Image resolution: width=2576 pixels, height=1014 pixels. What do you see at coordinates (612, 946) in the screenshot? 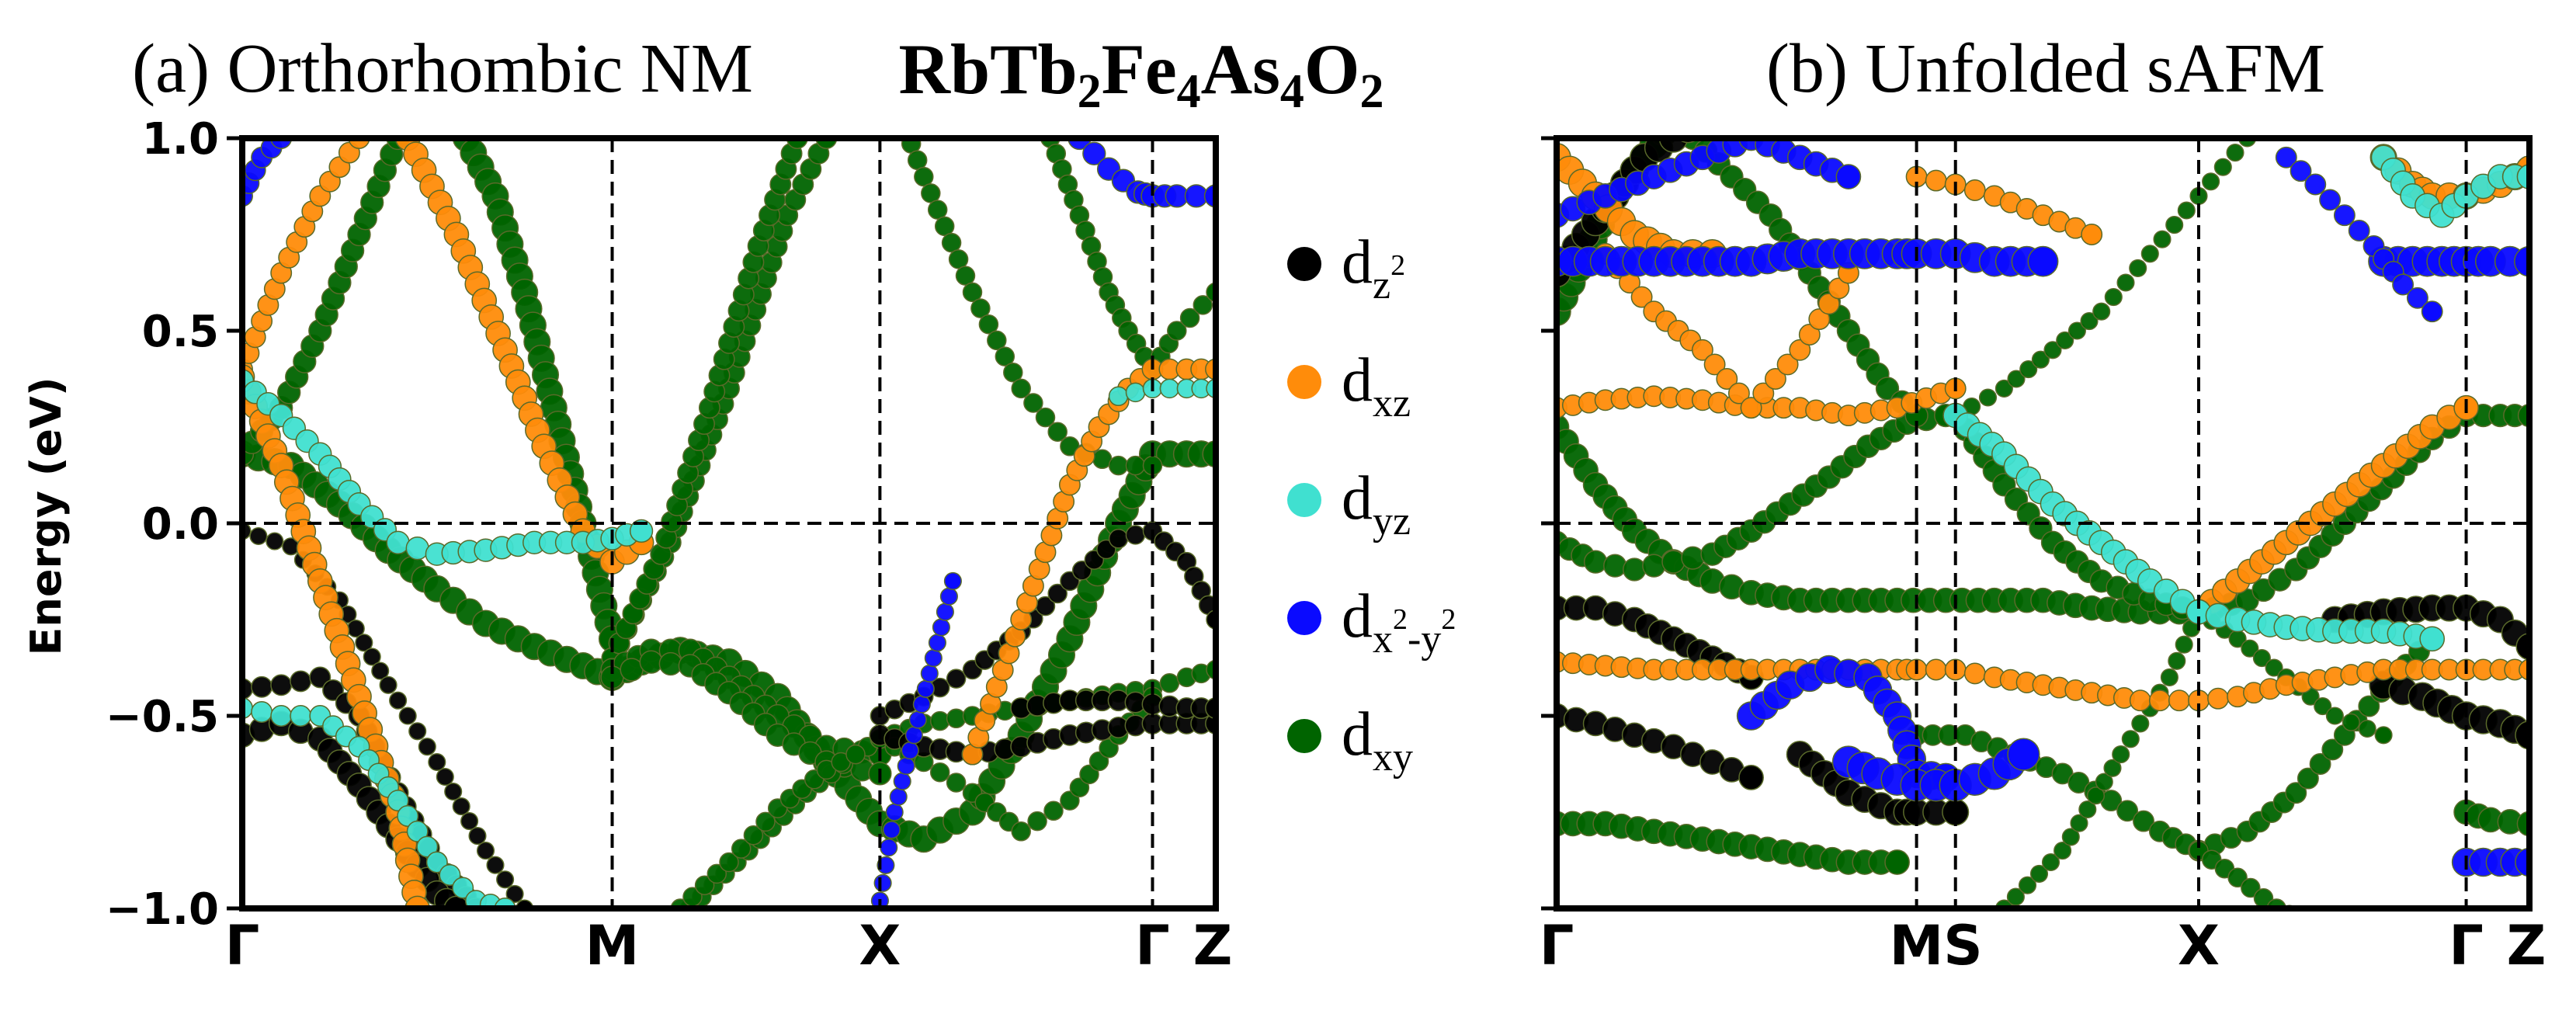
I see `x-tick-label: M` at bounding box center [612, 946].